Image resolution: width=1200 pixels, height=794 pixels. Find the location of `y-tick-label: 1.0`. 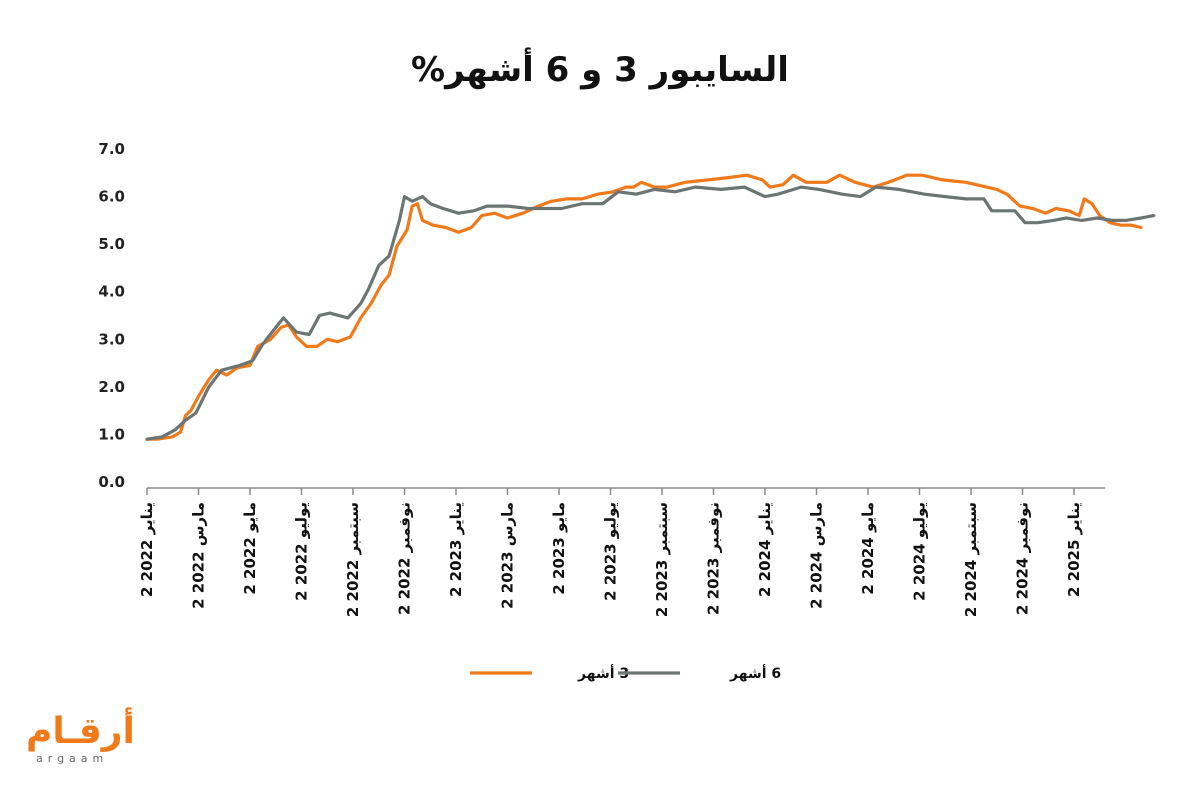

y-tick-label: 1.0 is located at coordinates (111, 434).